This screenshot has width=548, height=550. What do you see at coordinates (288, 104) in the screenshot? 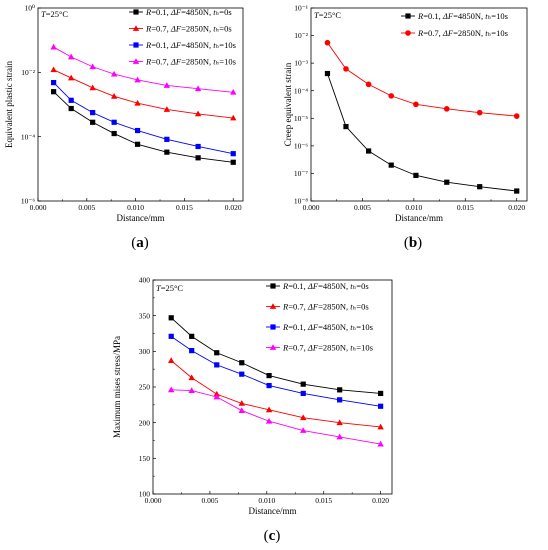
I see `y-axis-label: Creep equivalent strain` at bounding box center [288, 104].